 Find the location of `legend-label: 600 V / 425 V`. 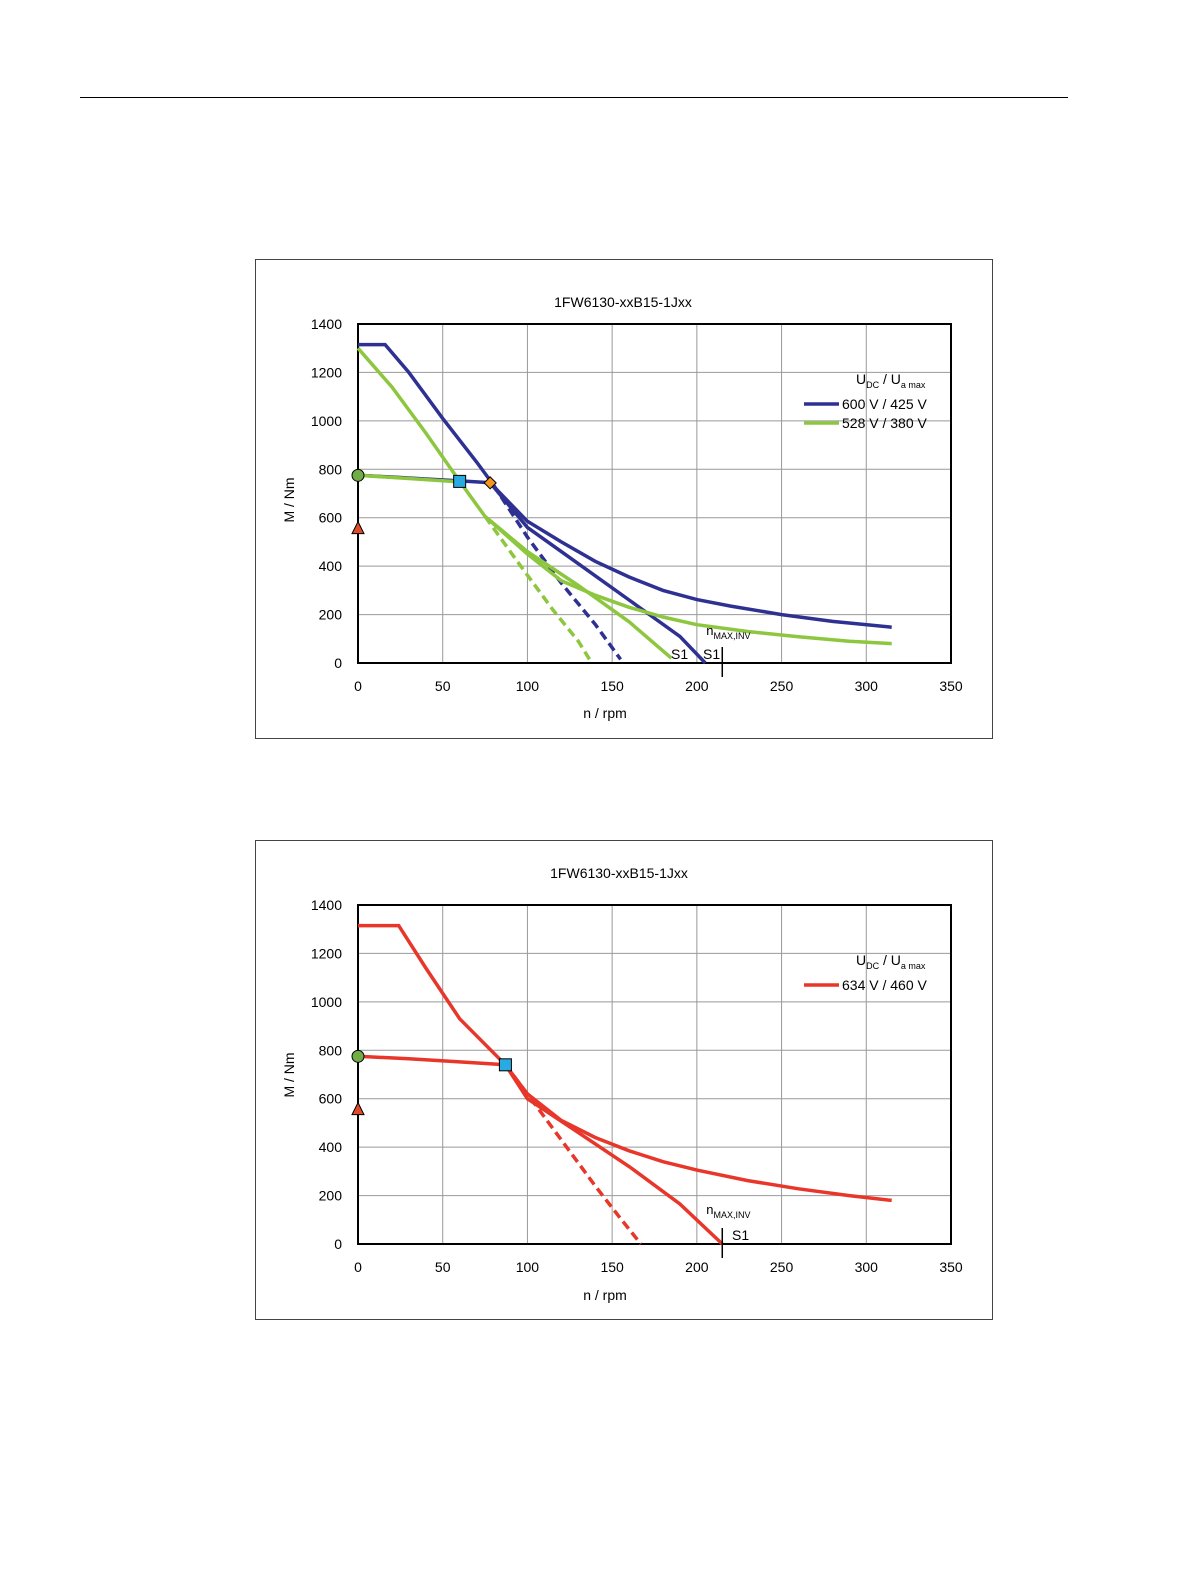

legend-label: 600 V / 425 V is located at coordinates (885, 404).